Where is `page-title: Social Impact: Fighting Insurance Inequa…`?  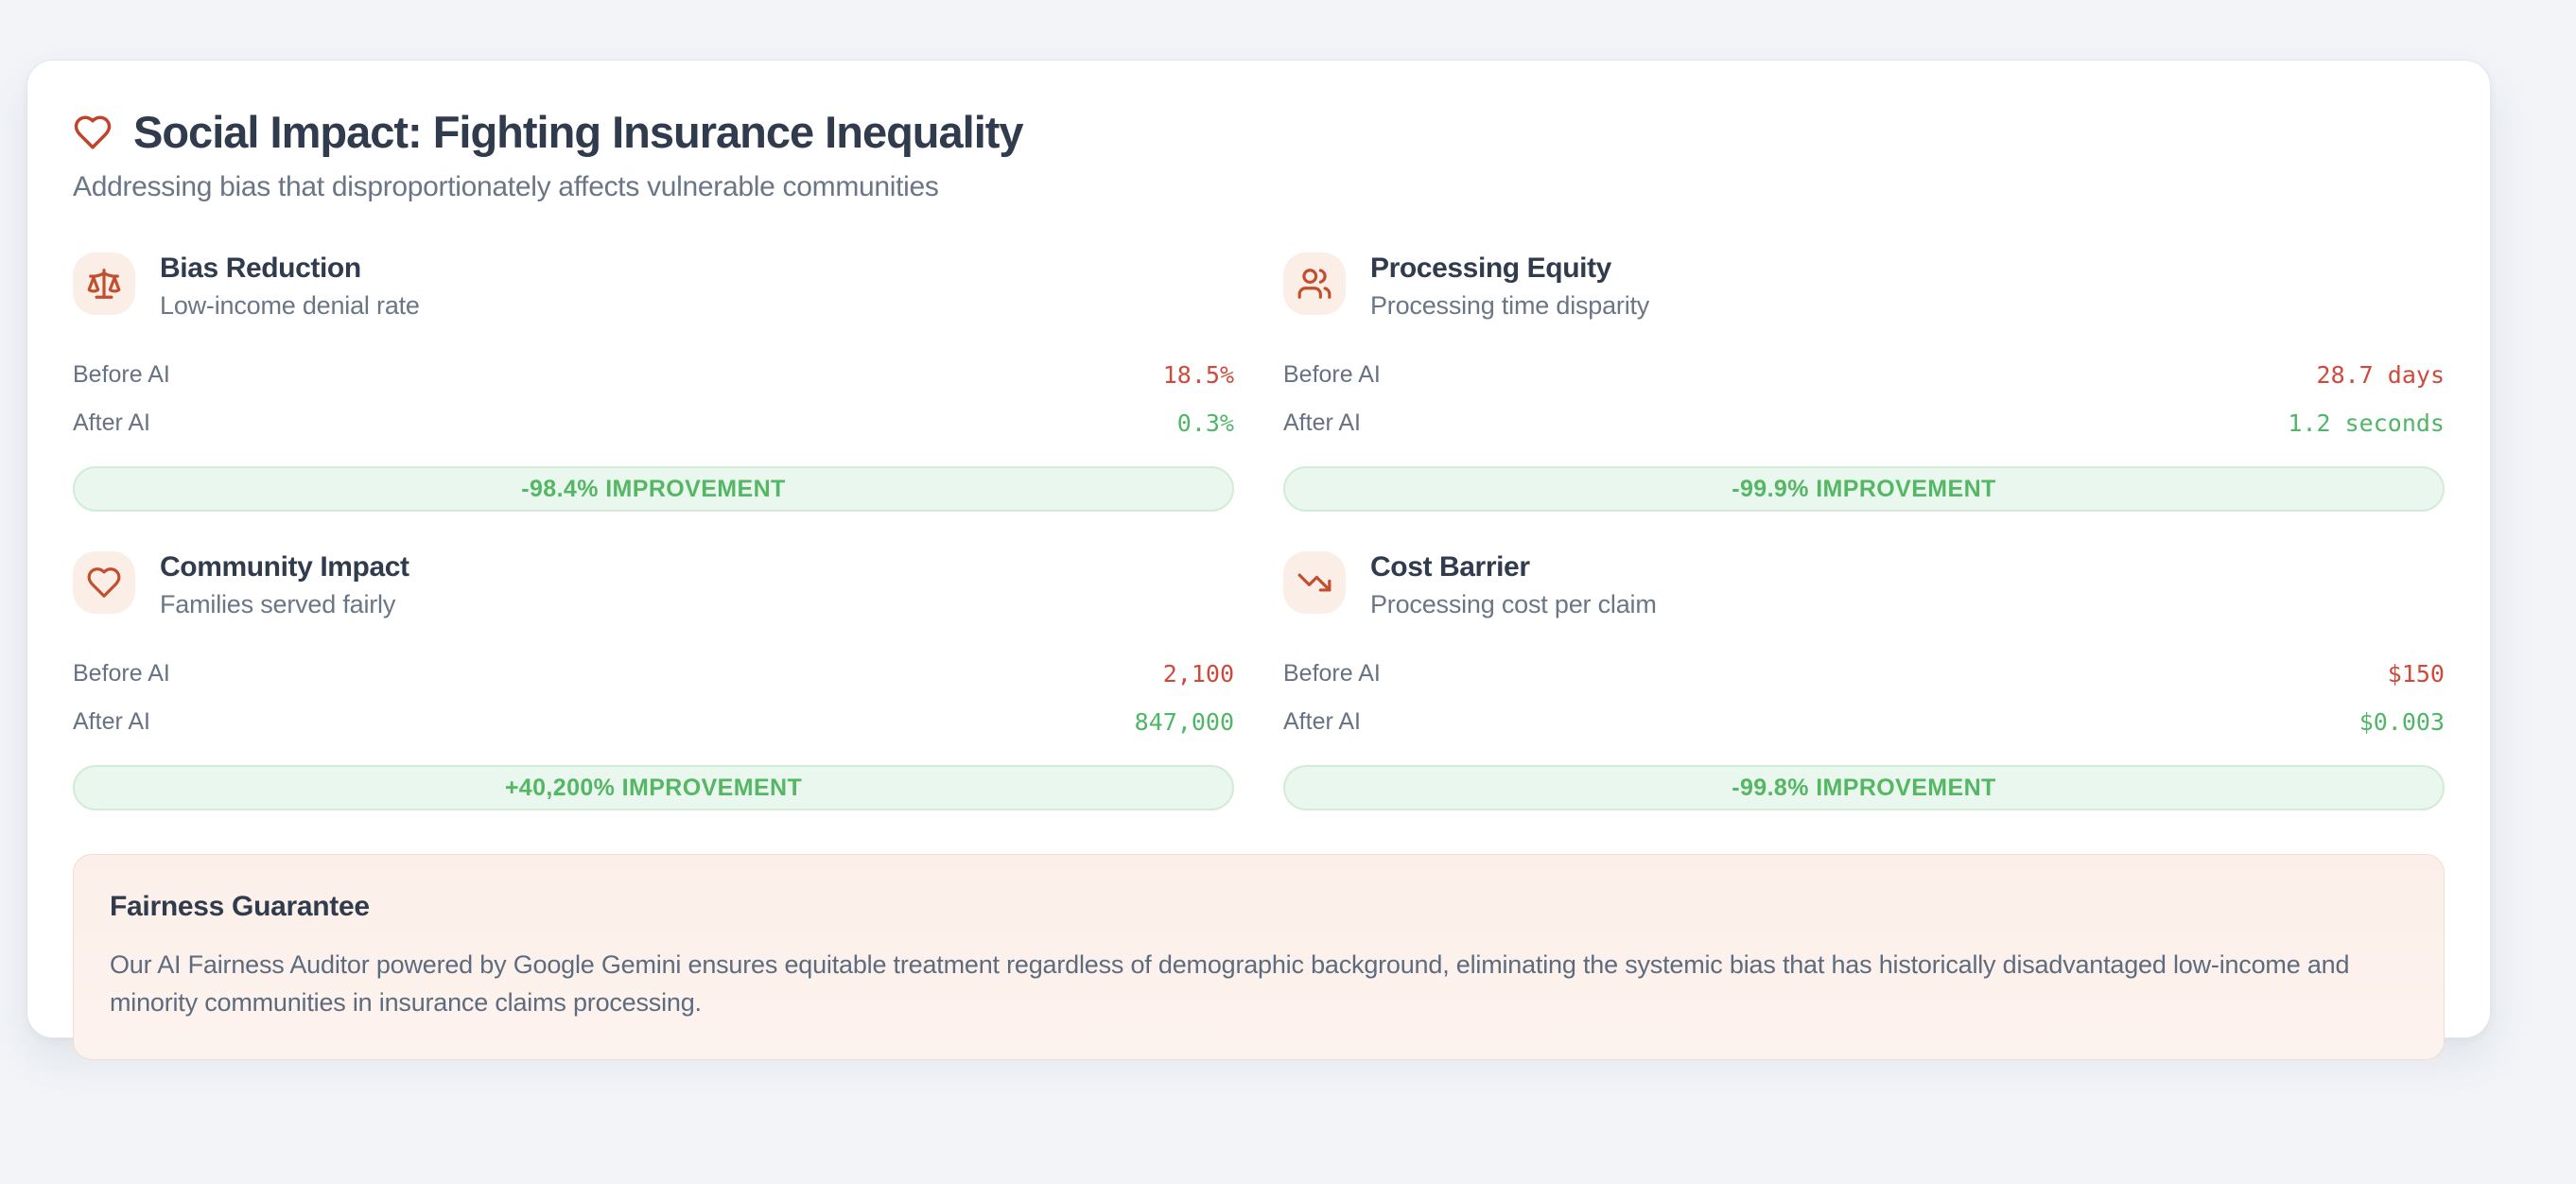
page-title: Social Impact: Fighting Insurance Inequa… is located at coordinates (578, 132).